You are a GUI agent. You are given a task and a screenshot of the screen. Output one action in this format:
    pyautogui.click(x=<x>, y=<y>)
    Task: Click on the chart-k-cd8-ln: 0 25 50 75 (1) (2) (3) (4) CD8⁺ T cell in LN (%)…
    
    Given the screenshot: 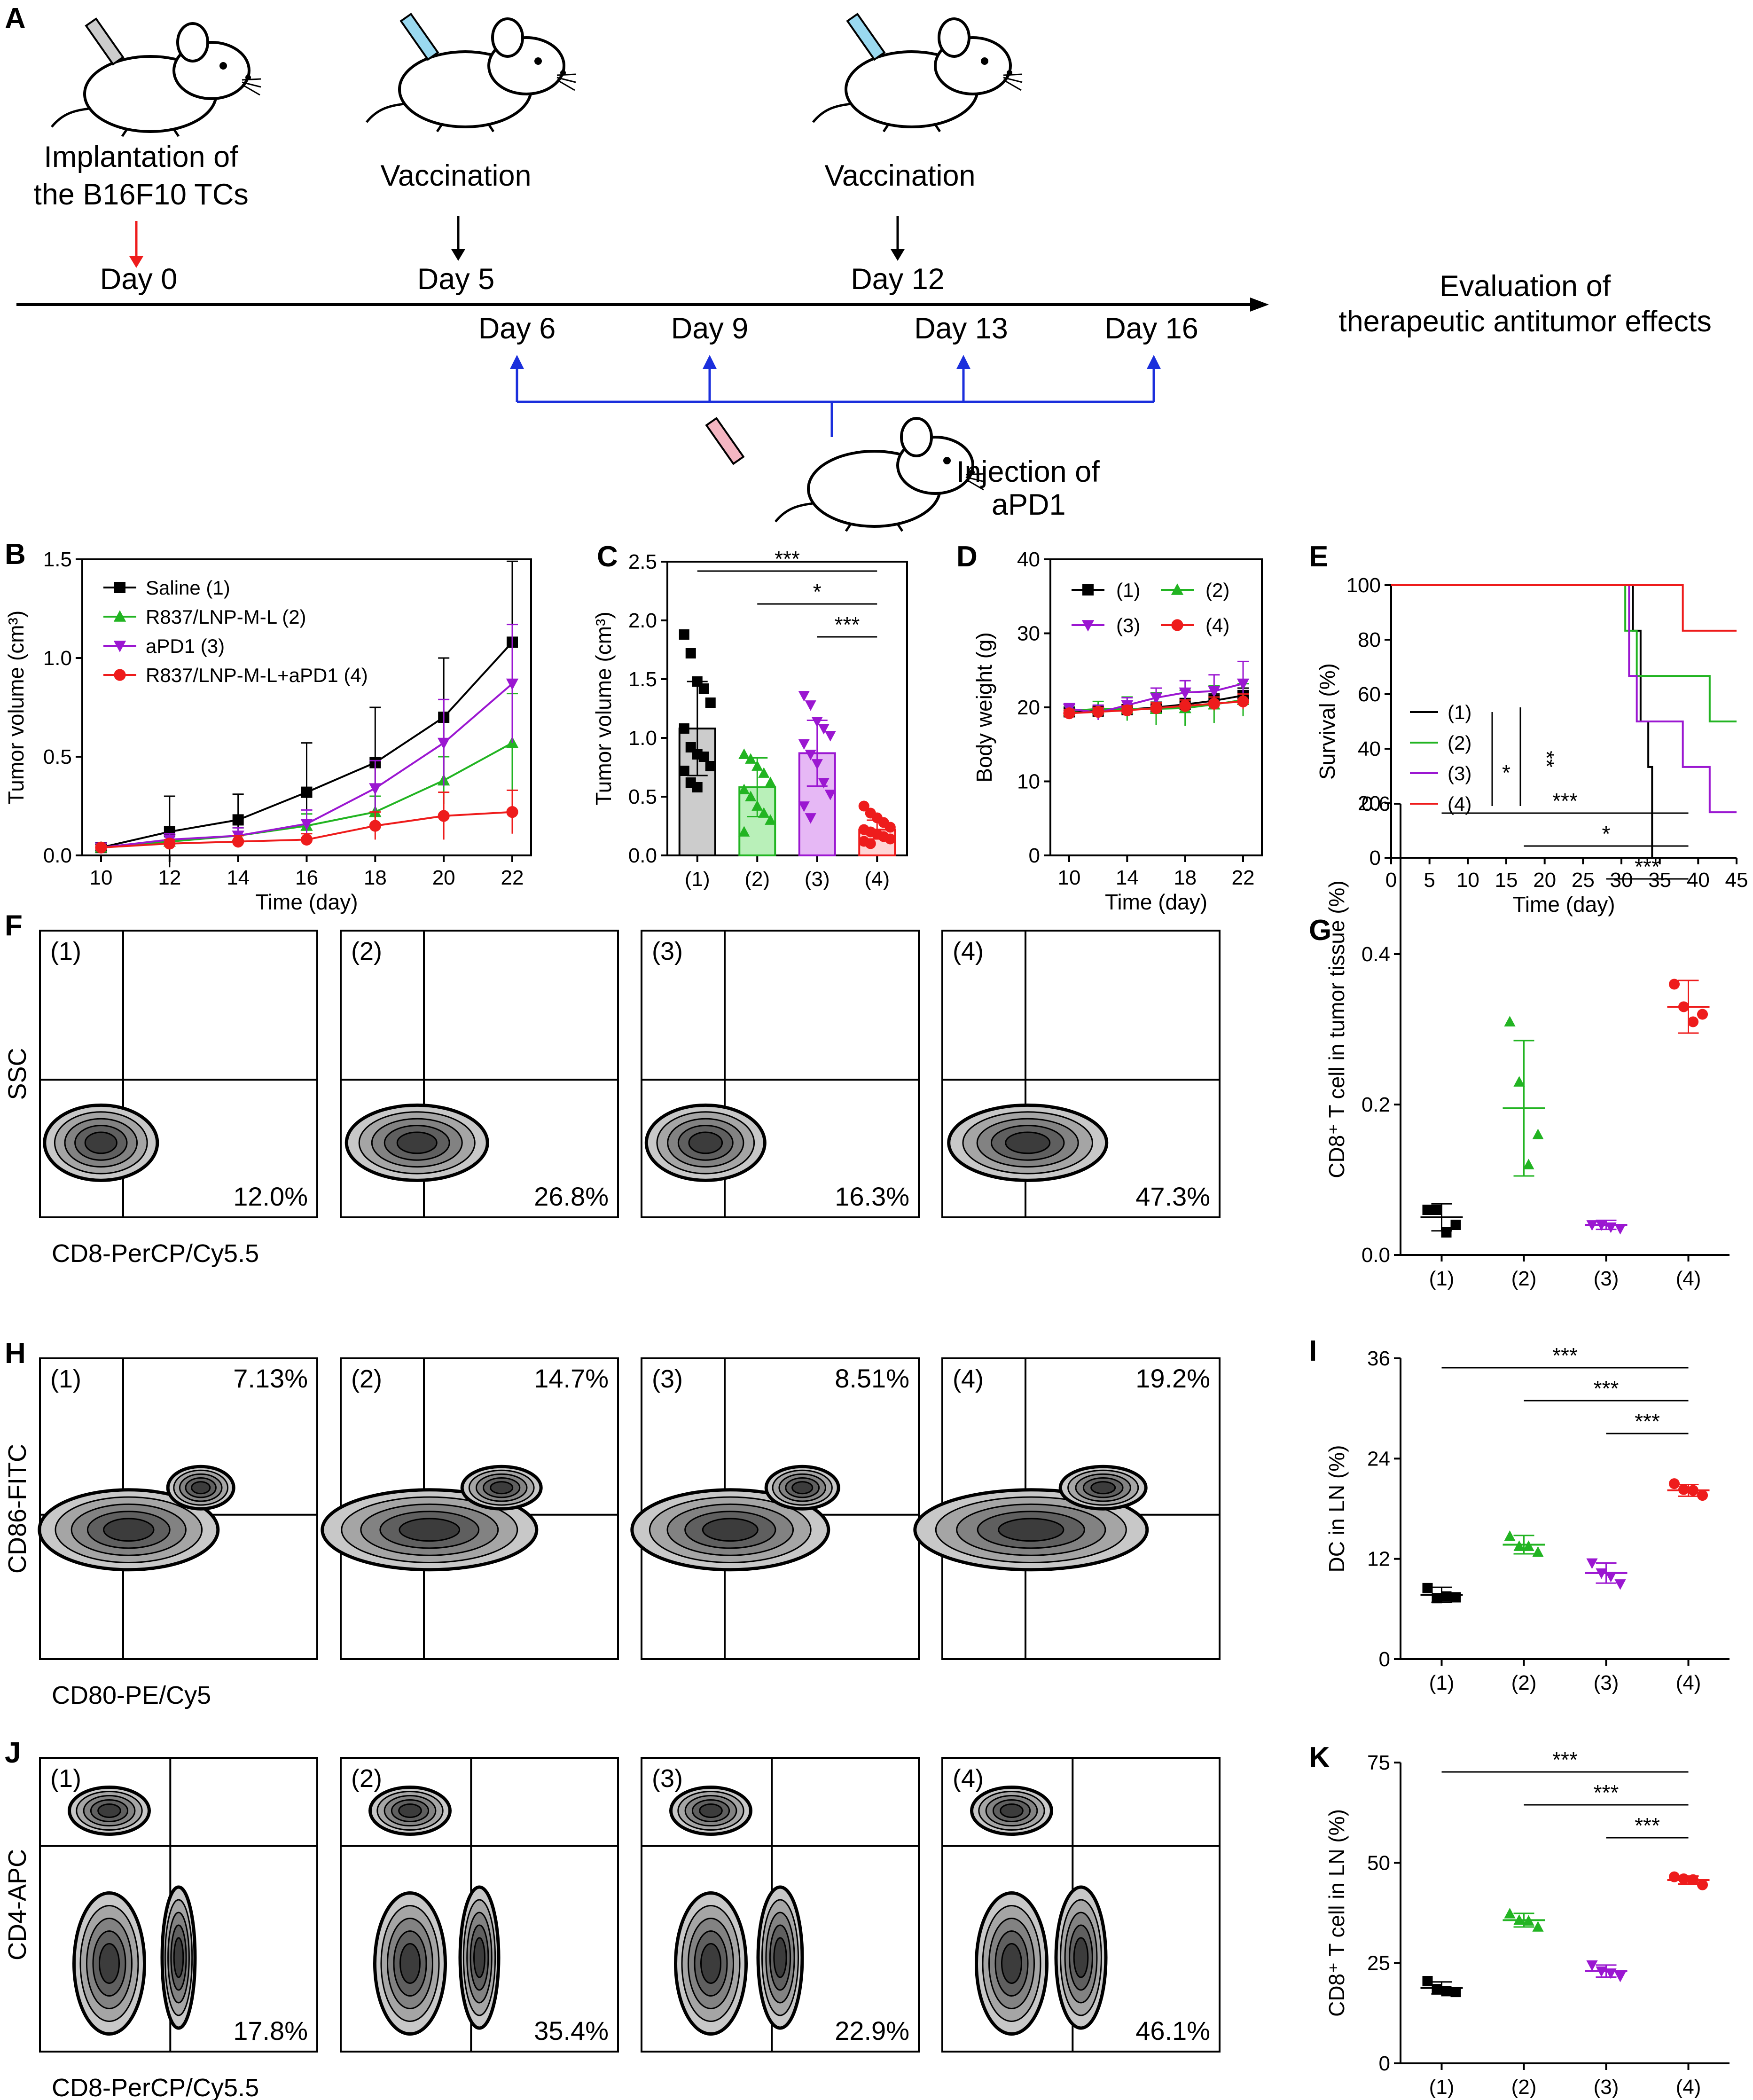 What is the action you would take?
    pyautogui.click(x=1527, y=1923)
    